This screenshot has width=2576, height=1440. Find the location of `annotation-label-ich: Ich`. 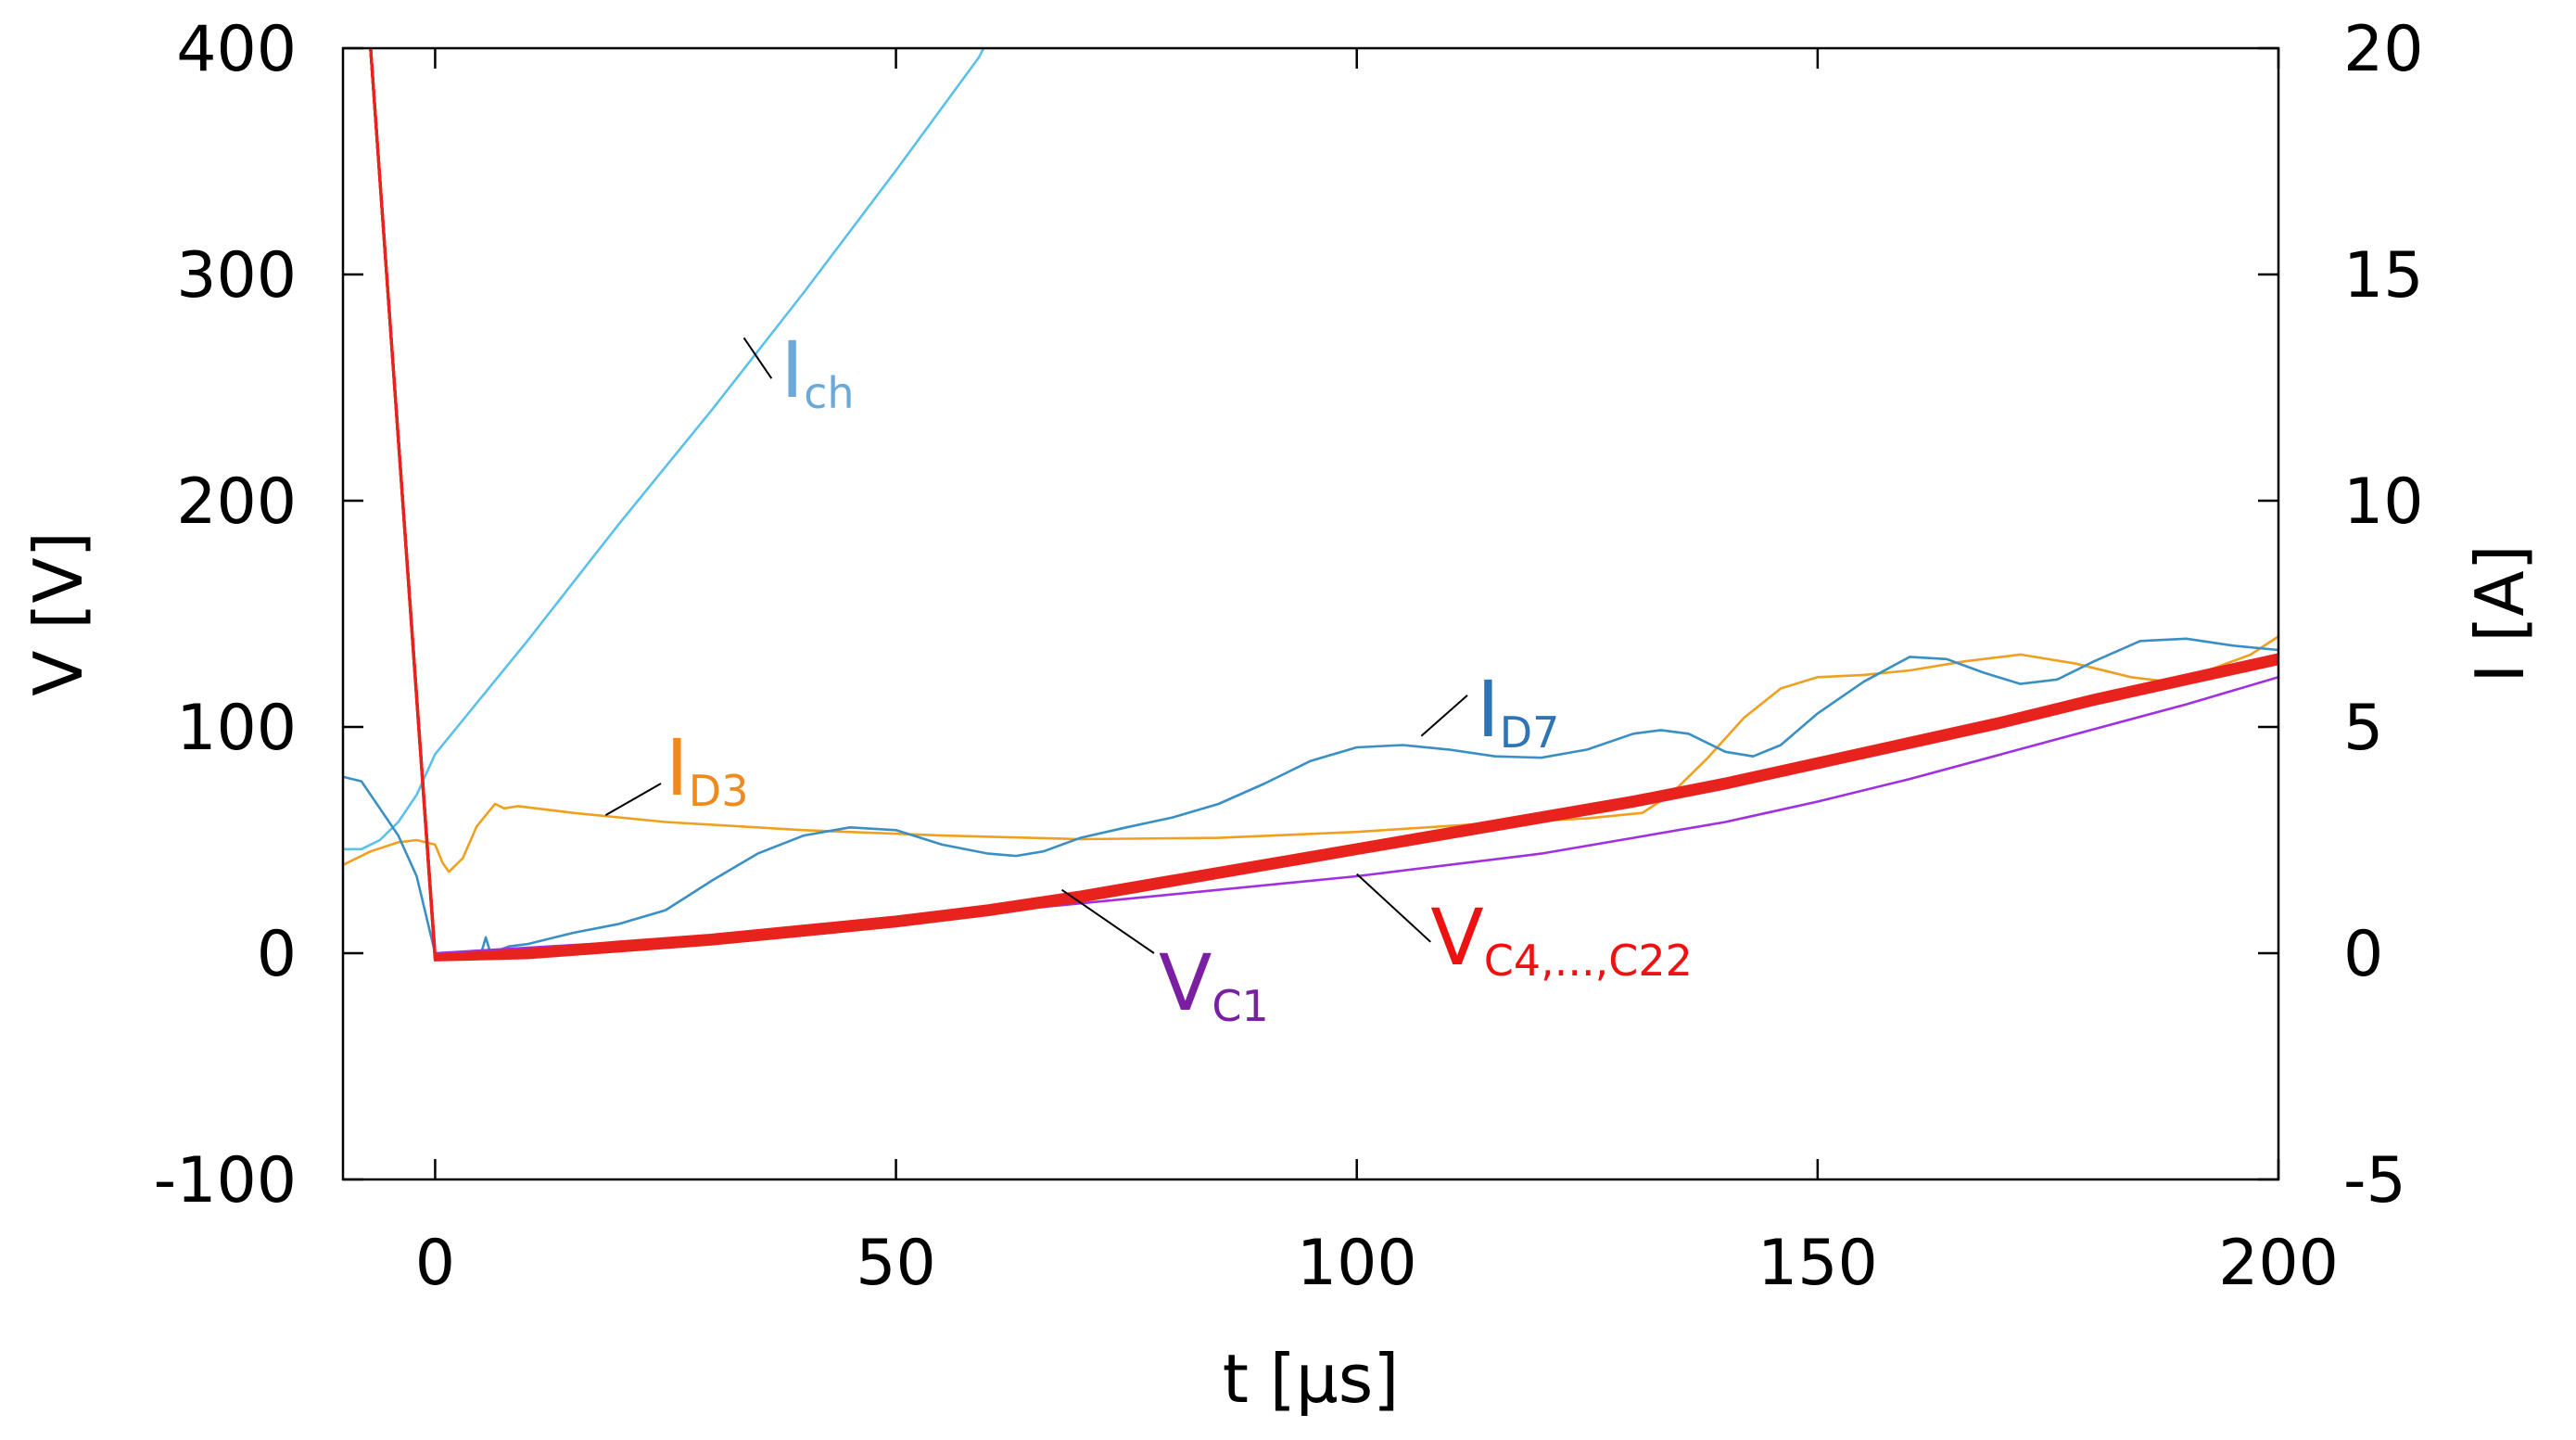

annotation-label-ich: Ich is located at coordinates (817, 371).